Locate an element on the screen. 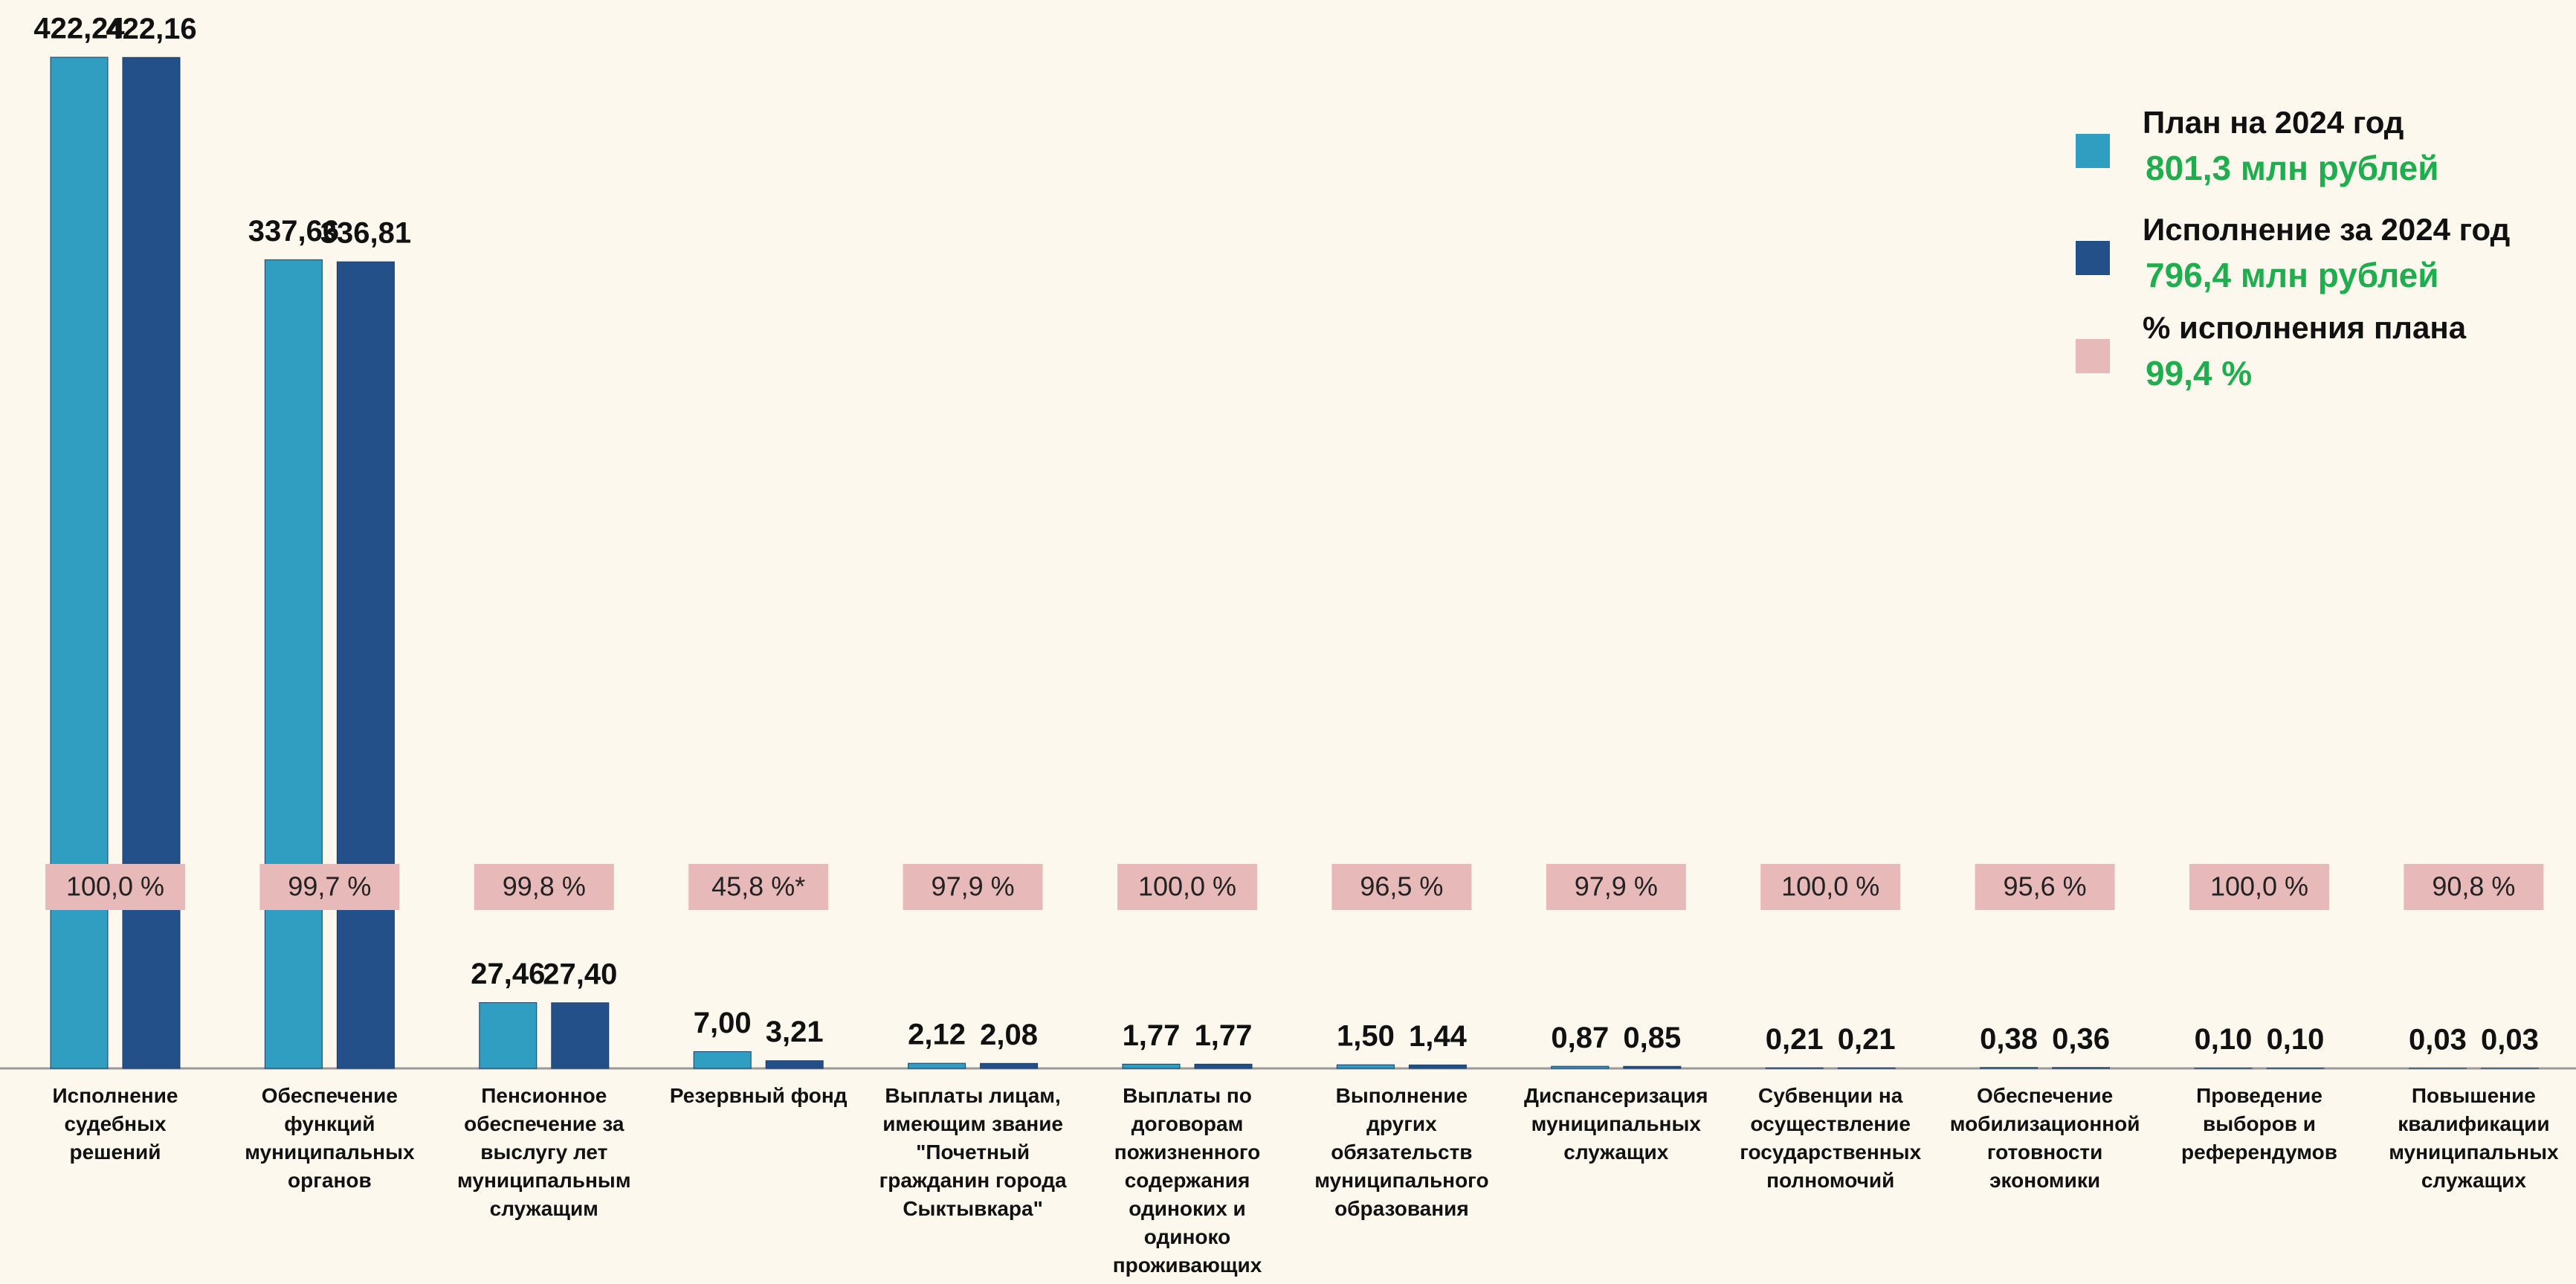 This screenshot has height=1284, width=2576. percent-label: 99,7 % is located at coordinates (329, 886).